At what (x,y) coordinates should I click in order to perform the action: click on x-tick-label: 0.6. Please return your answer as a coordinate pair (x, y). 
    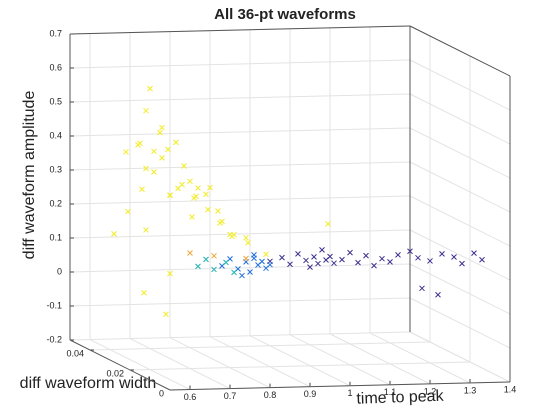
    Looking at the image, I should click on (190, 397).